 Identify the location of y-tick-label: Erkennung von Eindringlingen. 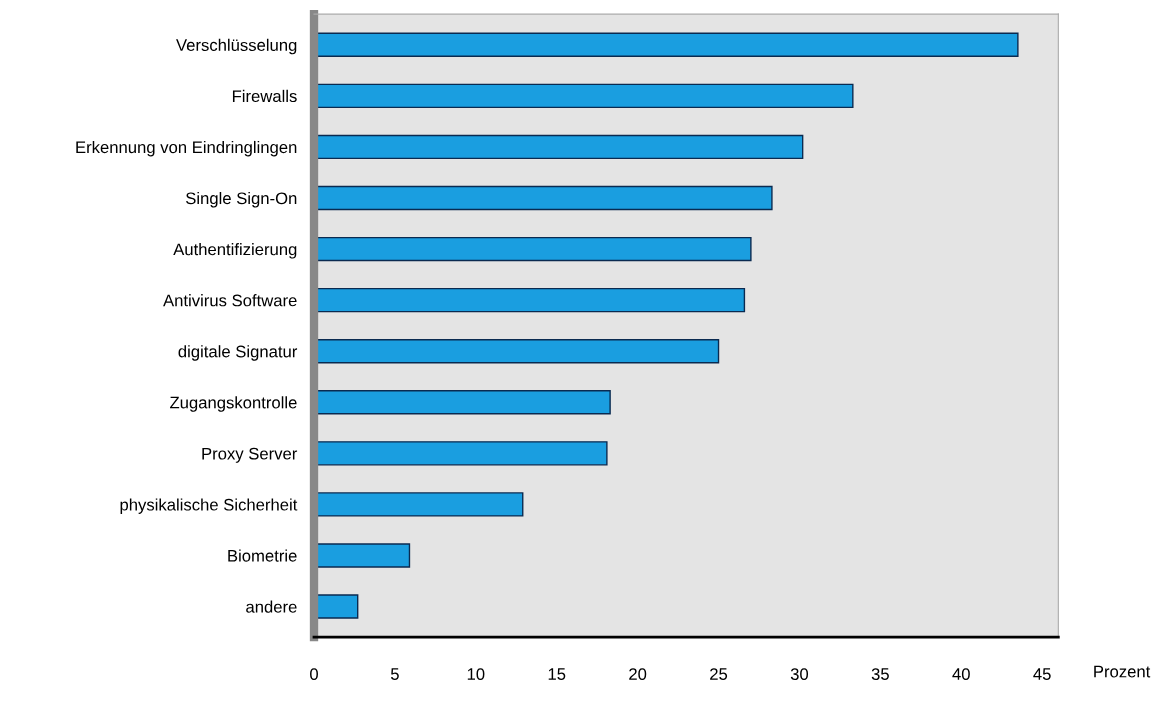
(186, 148).